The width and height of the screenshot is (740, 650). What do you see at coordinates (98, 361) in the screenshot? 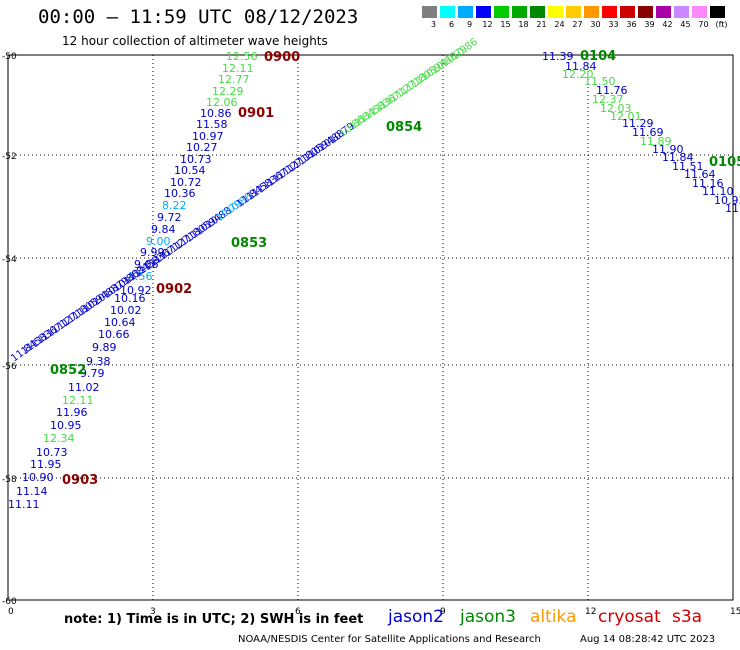
I see `swh-value: 9.38` at bounding box center [98, 361].